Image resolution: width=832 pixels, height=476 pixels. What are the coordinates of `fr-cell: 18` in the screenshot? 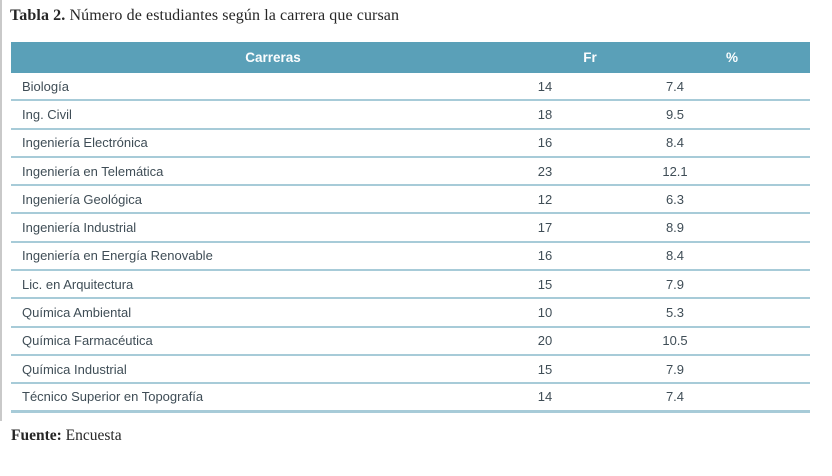 It's located at (545, 114).